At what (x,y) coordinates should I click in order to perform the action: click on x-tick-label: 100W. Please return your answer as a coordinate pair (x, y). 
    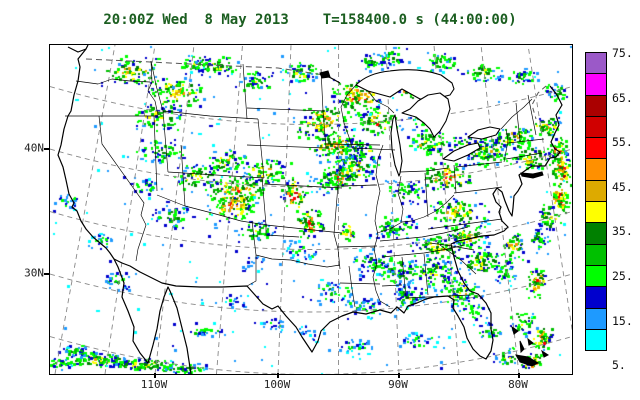
    Looking at the image, I should click on (277, 384).